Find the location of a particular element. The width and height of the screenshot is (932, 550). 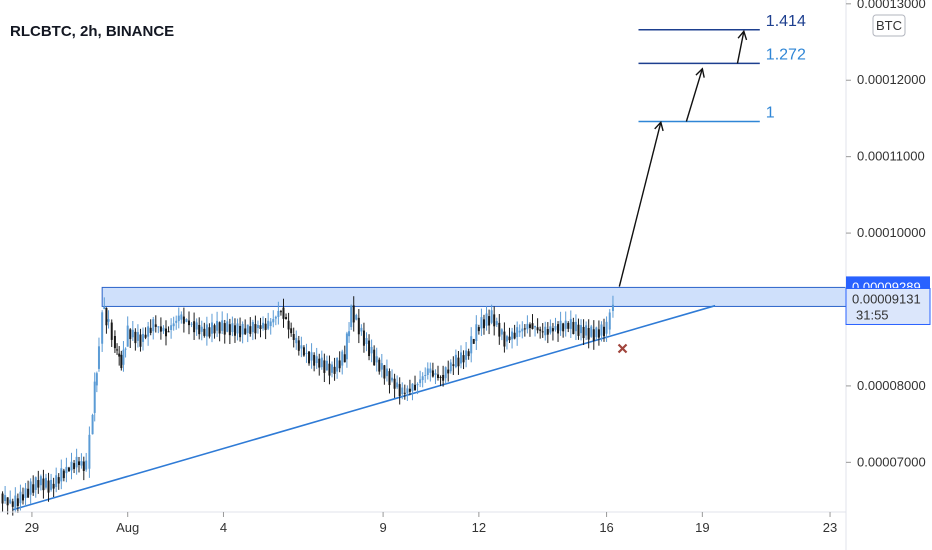

y-tick-label: 0.00008000 is located at coordinates (891, 385).